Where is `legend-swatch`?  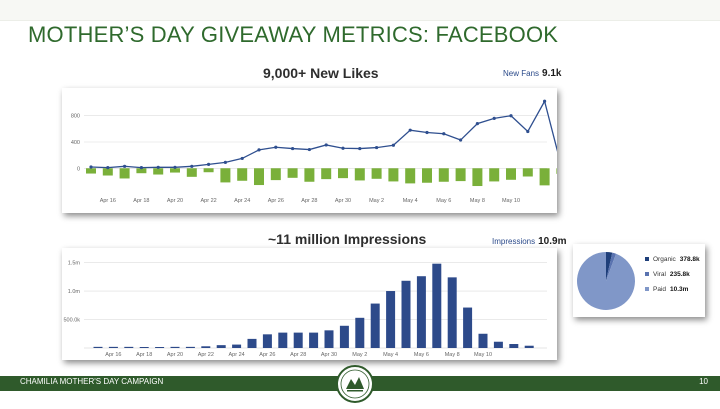
legend-swatch is located at coordinates (647, 274).